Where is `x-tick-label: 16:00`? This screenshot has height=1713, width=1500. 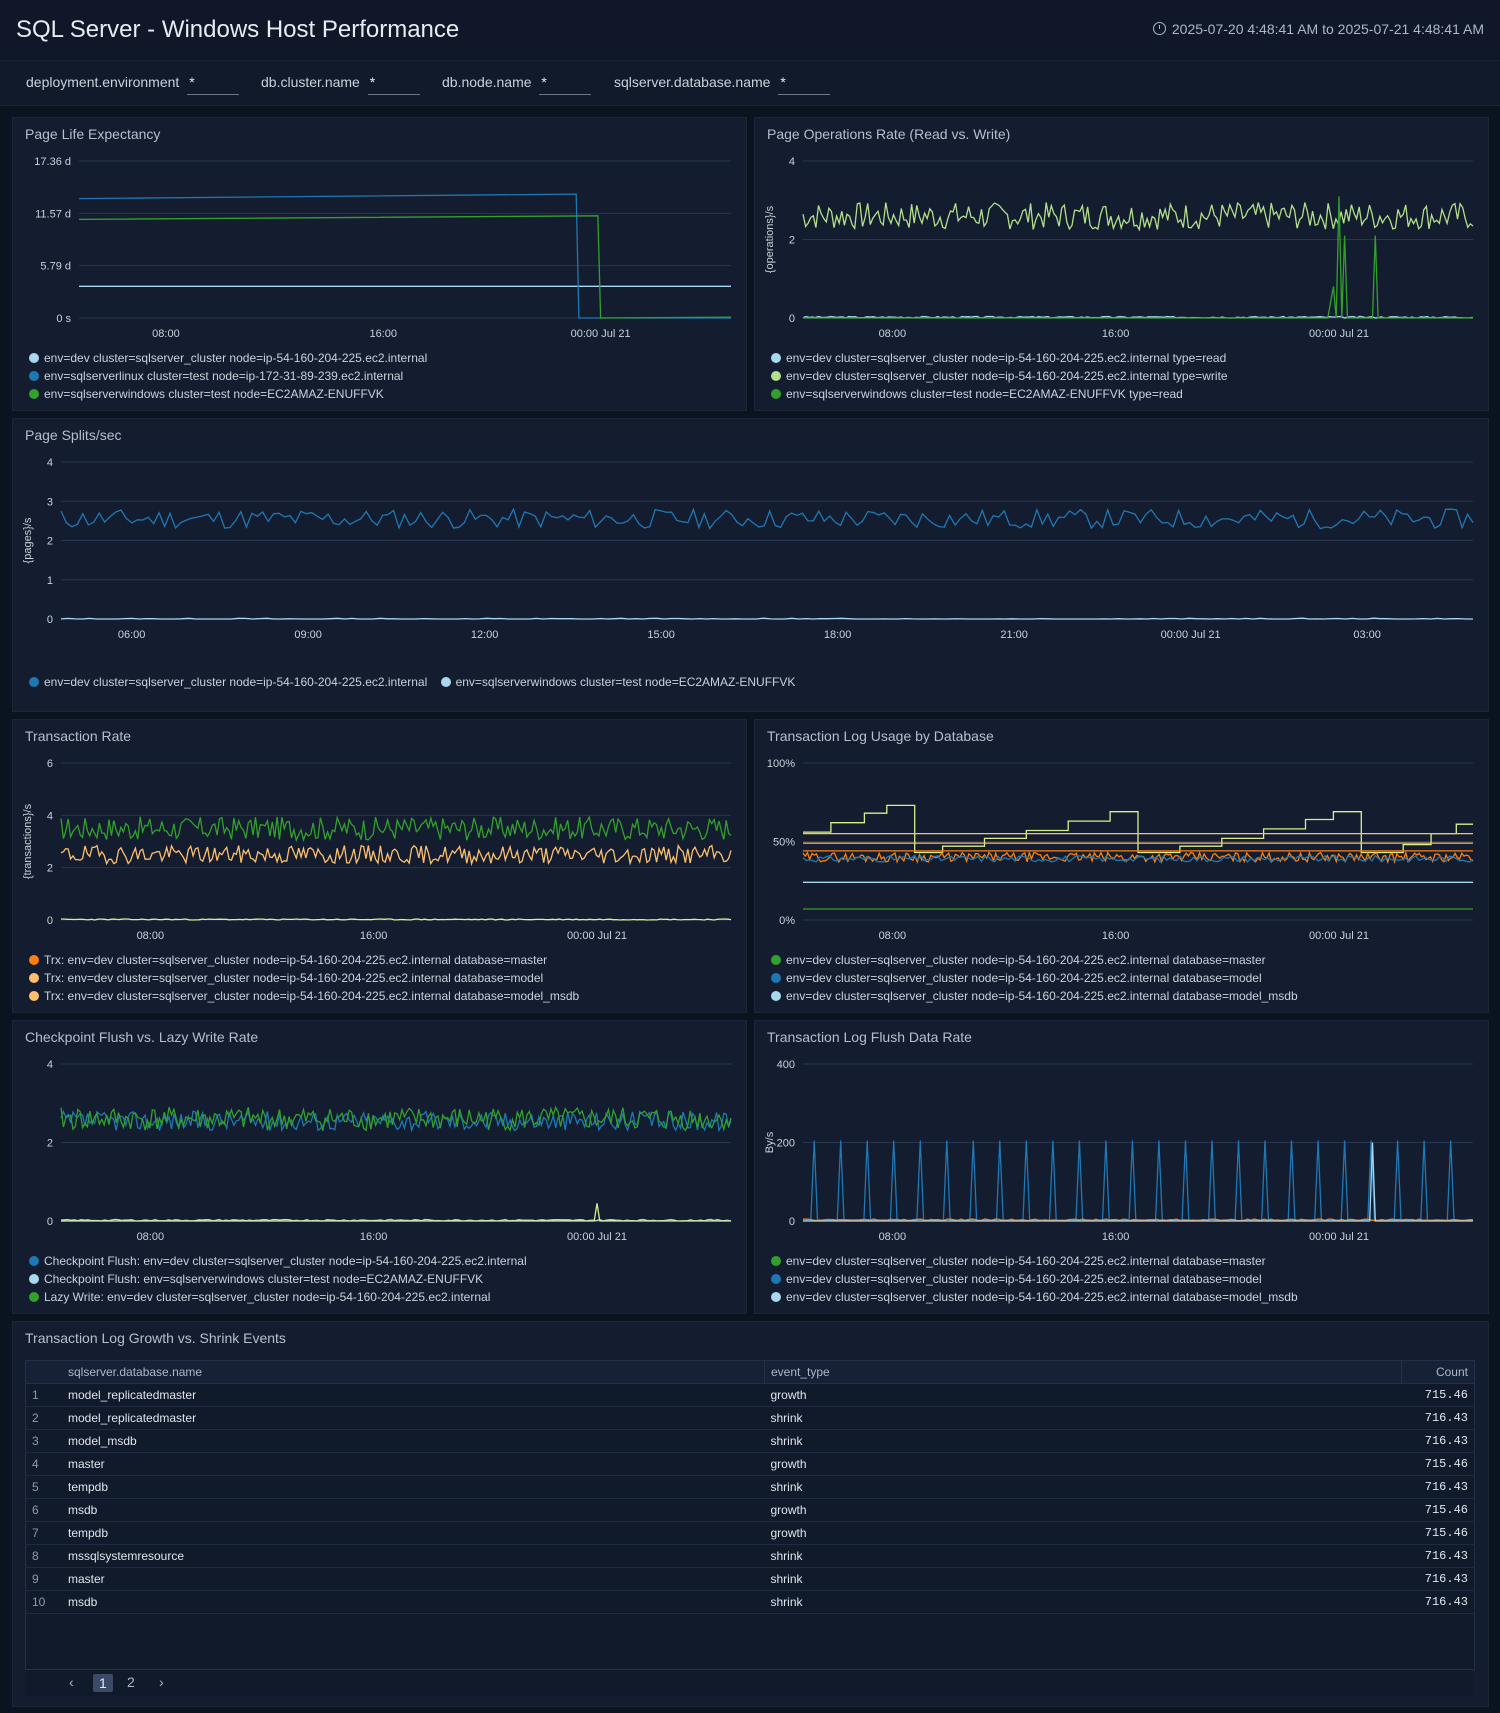 x-tick-label: 16:00 is located at coordinates (384, 334).